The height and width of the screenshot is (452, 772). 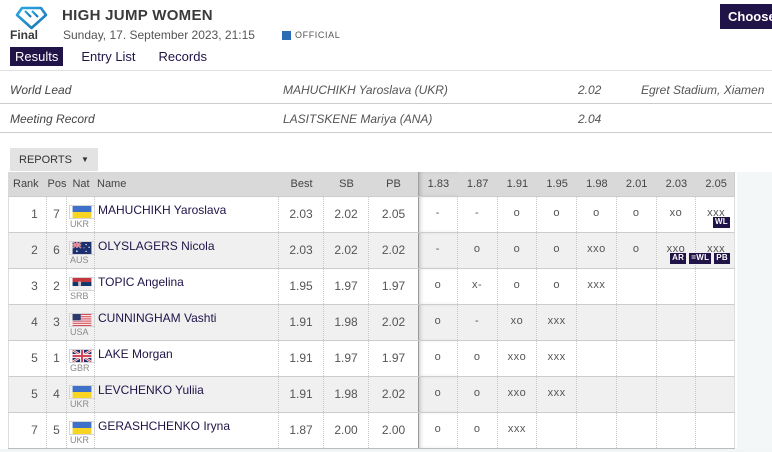 I want to click on rank-cell: 7, so click(x=28, y=430).